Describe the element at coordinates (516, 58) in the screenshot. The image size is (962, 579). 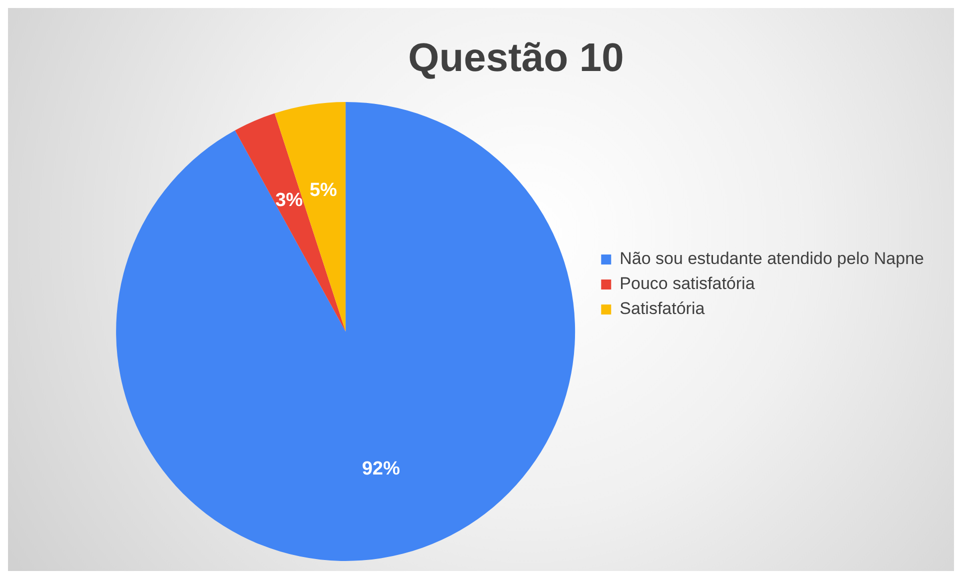
I see `chart-title: Questão 10` at that location.